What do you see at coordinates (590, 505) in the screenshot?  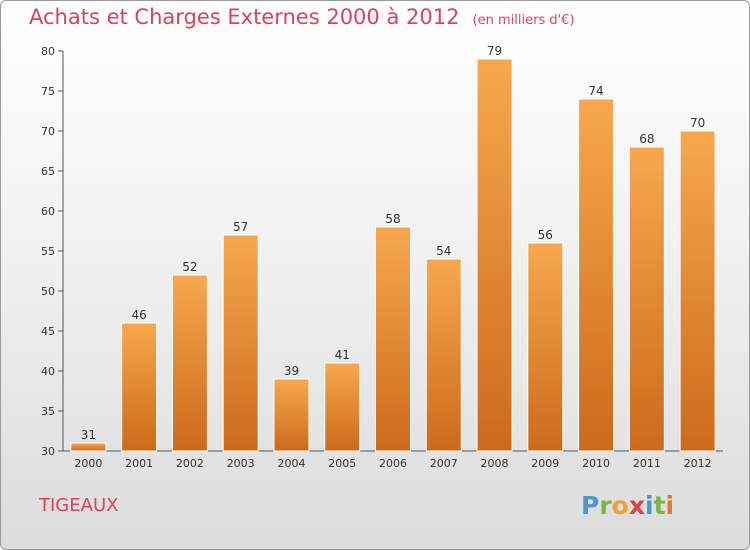 I see `logo-letter: P` at bounding box center [590, 505].